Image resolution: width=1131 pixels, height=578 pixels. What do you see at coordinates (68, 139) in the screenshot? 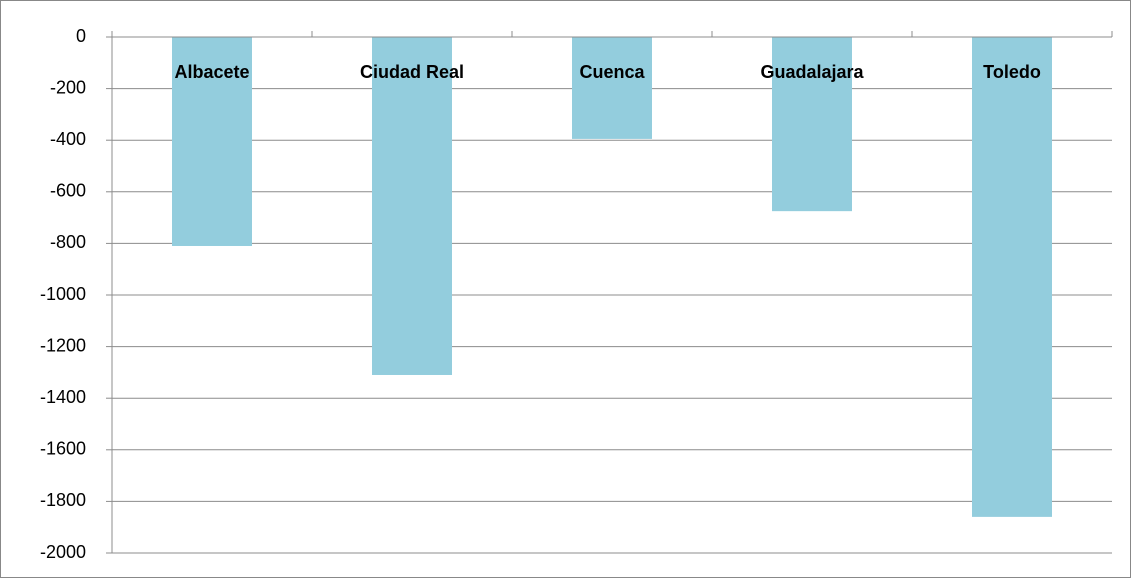
I see `y-tick-label: -400` at bounding box center [68, 139].